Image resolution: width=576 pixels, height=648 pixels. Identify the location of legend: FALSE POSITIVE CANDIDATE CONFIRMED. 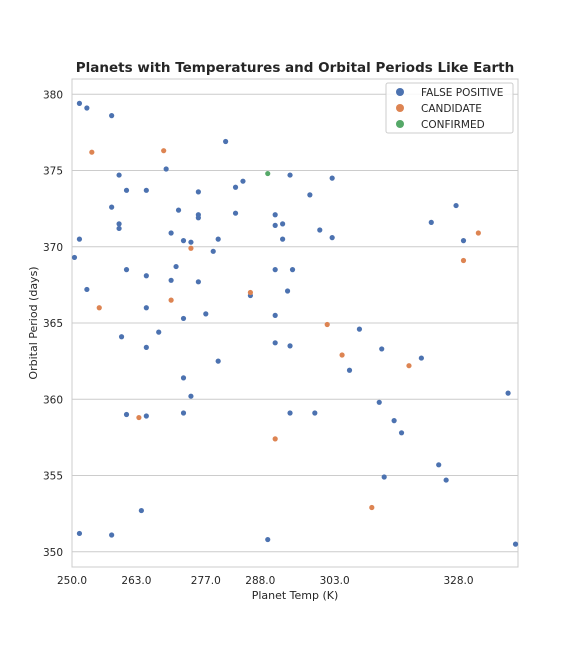
(449, 108).